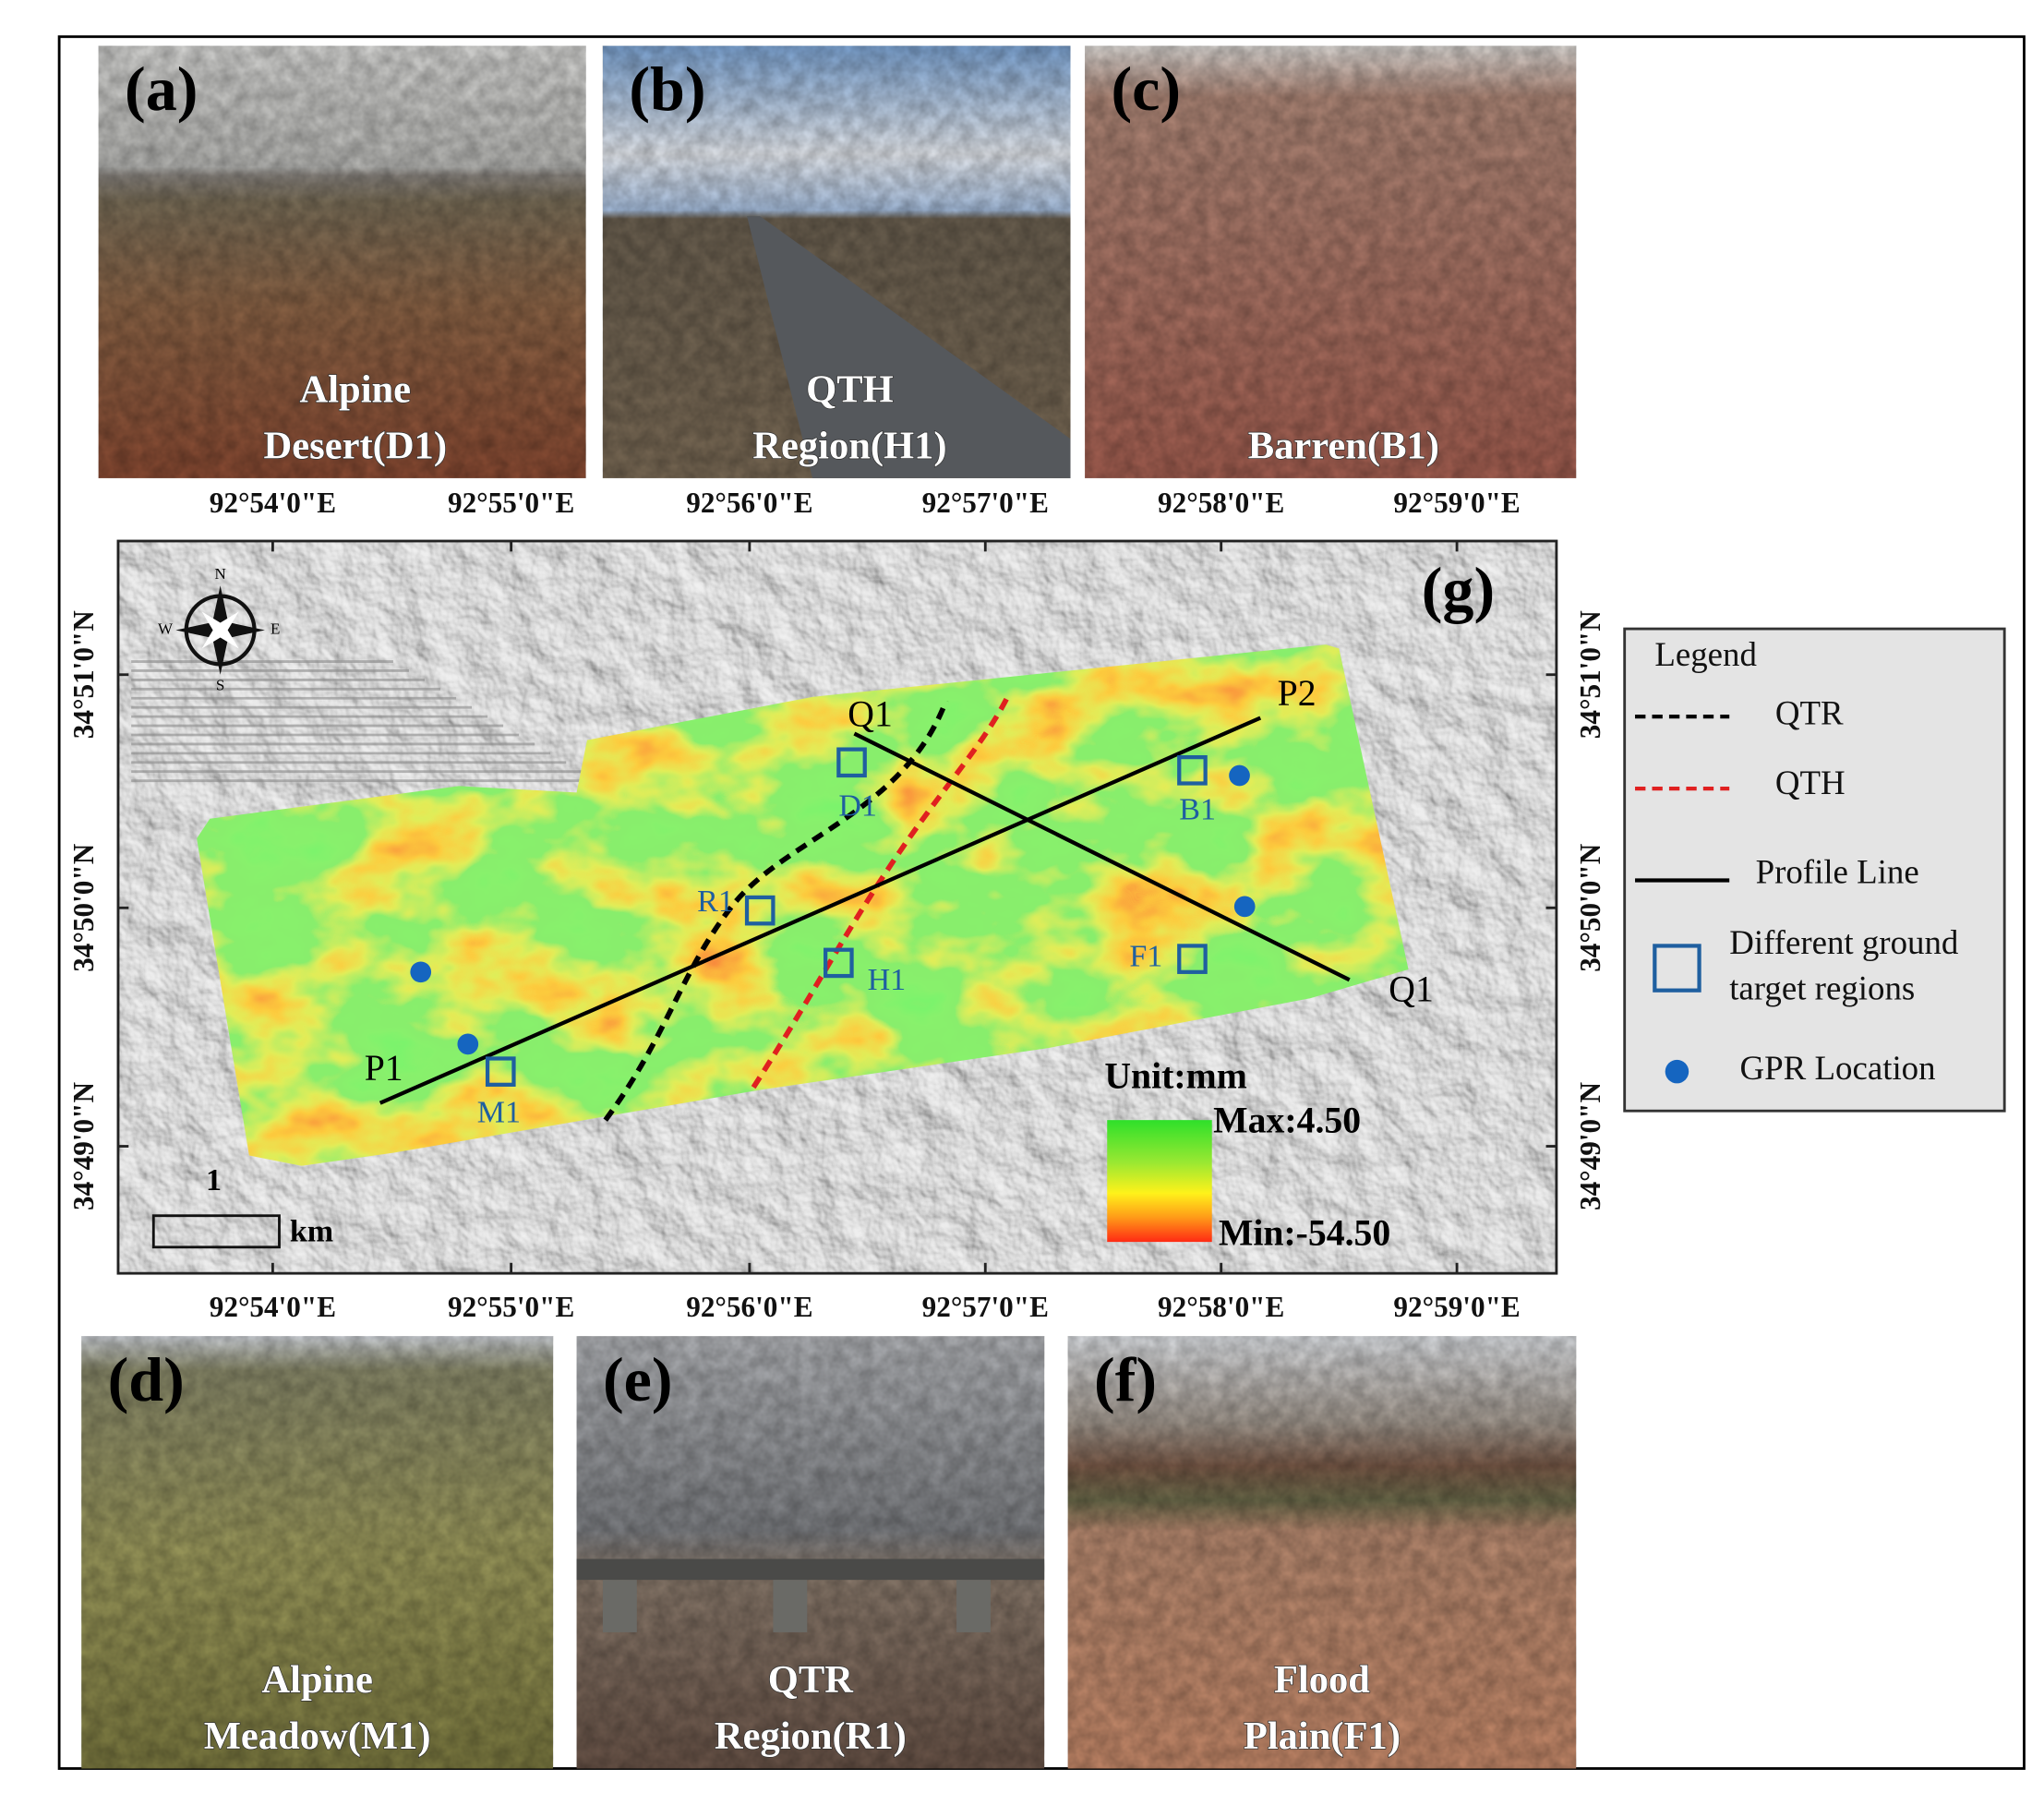 The image size is (2044, 1817). What do you see at coordinates (1297, 693) in the screenshot?
I see `profile-label: P2` at bounding box center [1297, 693].